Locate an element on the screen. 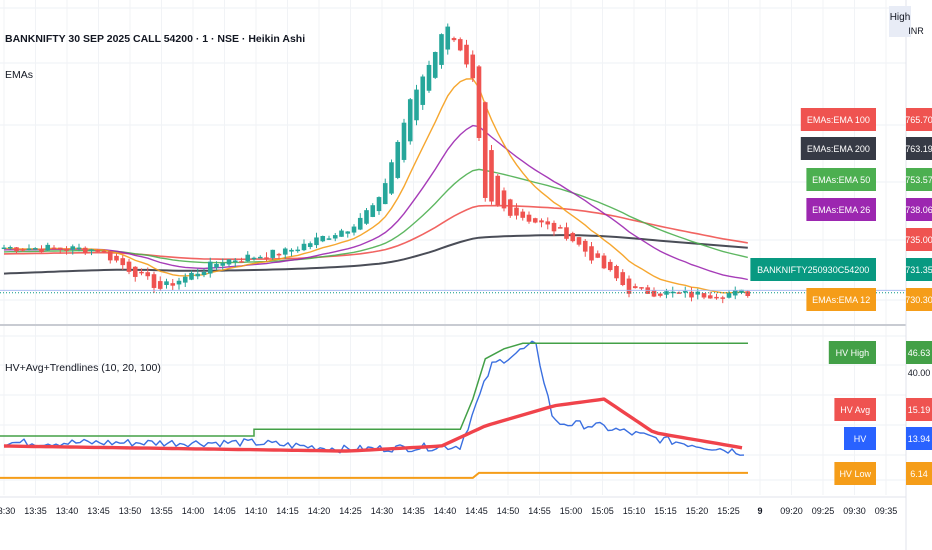 The image size is (932, 550). series-label-name: EMAs:EMA 100 is located at coordinates (838, 120).